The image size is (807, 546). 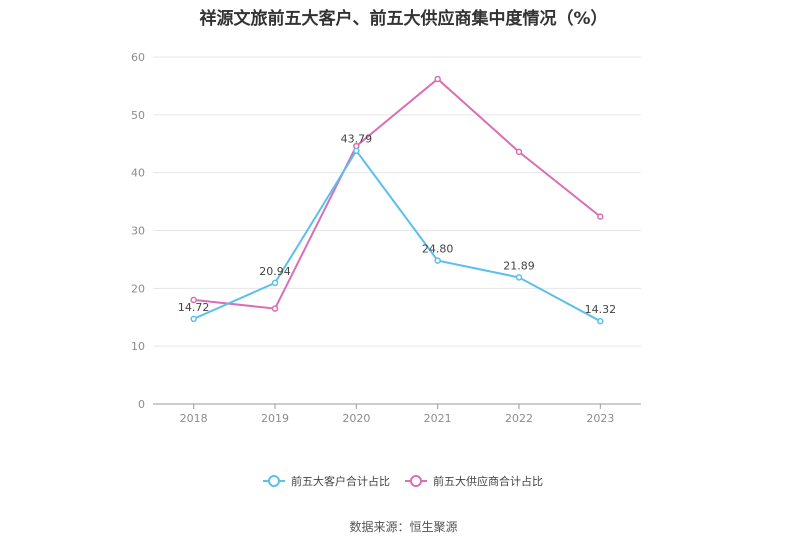 I want to click on chart-title: 祥源文旅前五大客户、前五大供应商集中度情况（%）, so click(x=403, y=19).